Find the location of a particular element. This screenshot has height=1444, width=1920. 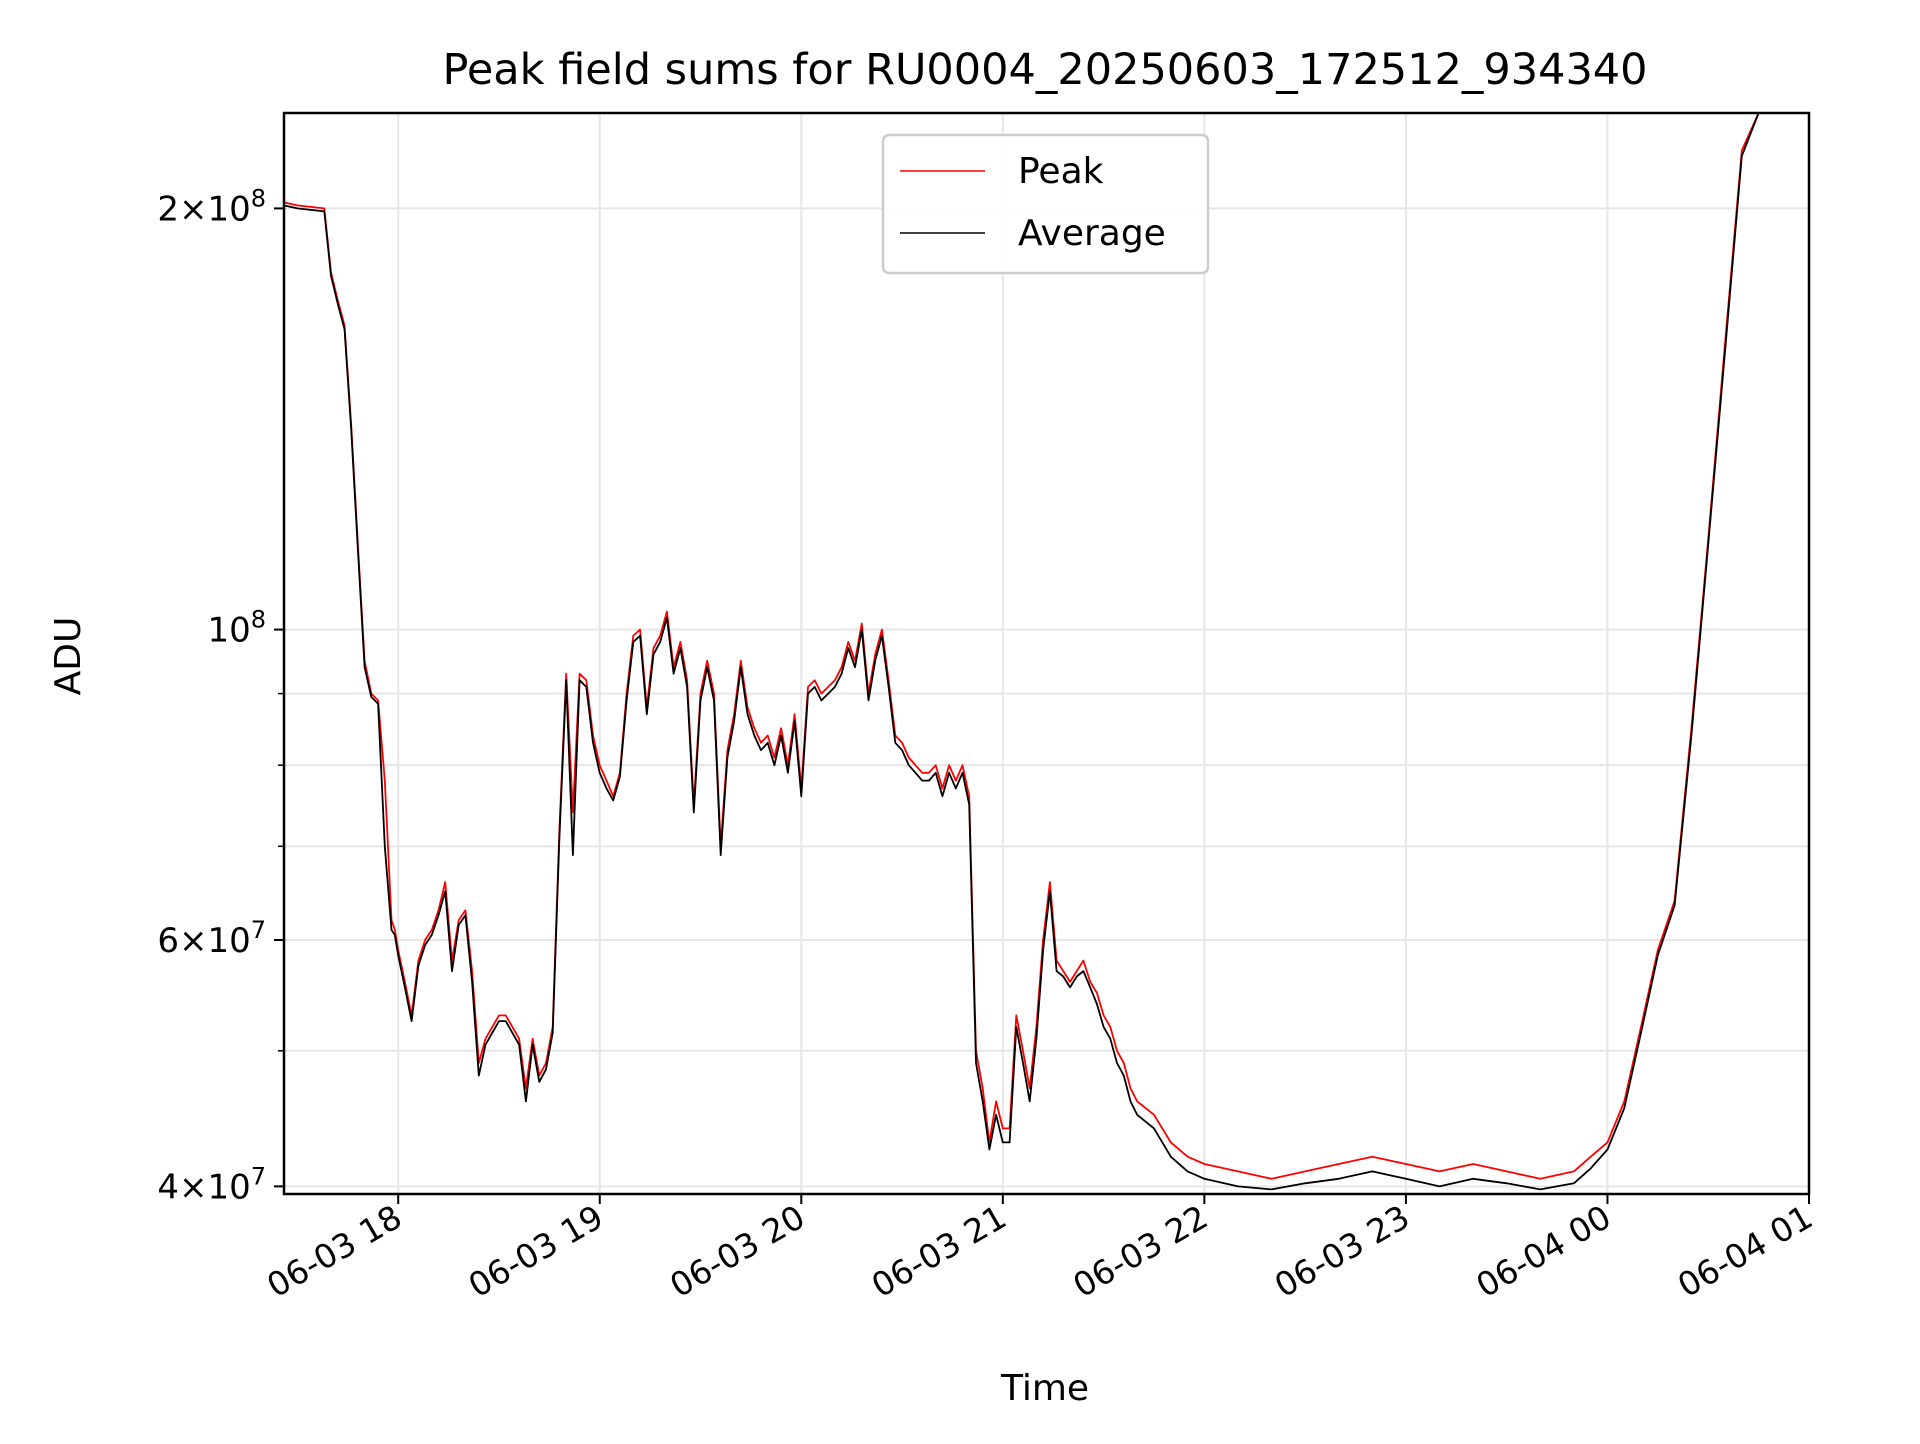

x-tick-label: 06-04 00 is located at coordinates (1543, 1251).